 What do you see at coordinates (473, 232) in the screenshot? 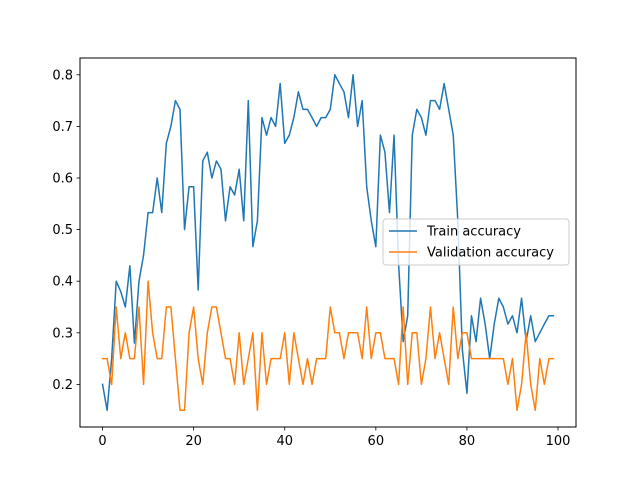
I see `legend-label-train: Train accuracy` at bounding box center [473, 232].